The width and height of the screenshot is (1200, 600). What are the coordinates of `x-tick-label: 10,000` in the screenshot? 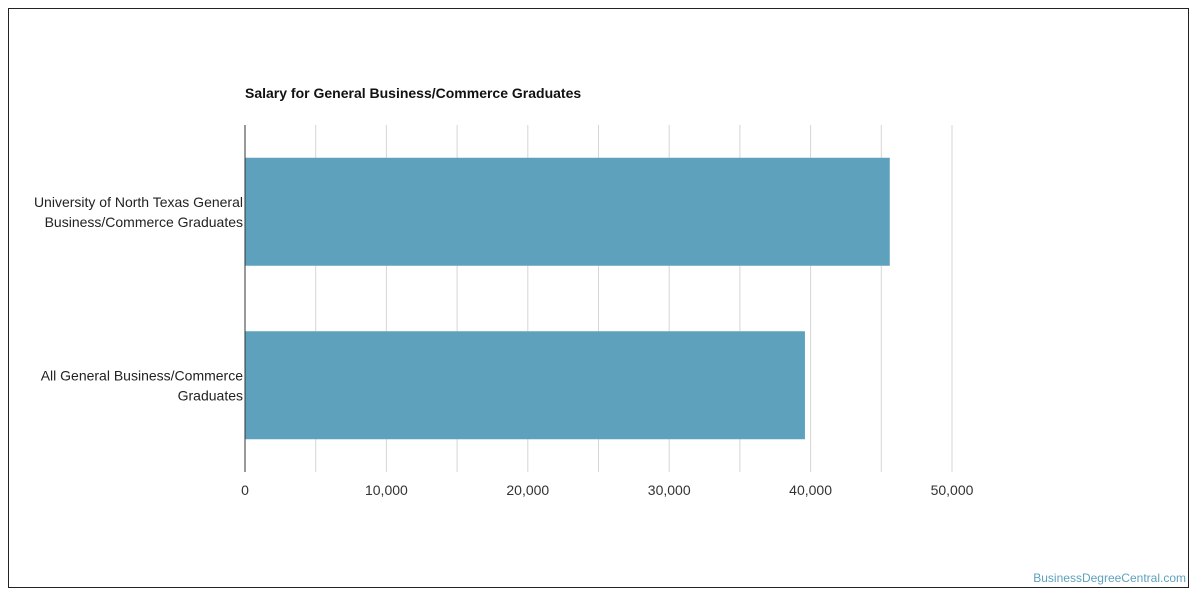 It's located at (386, 490).